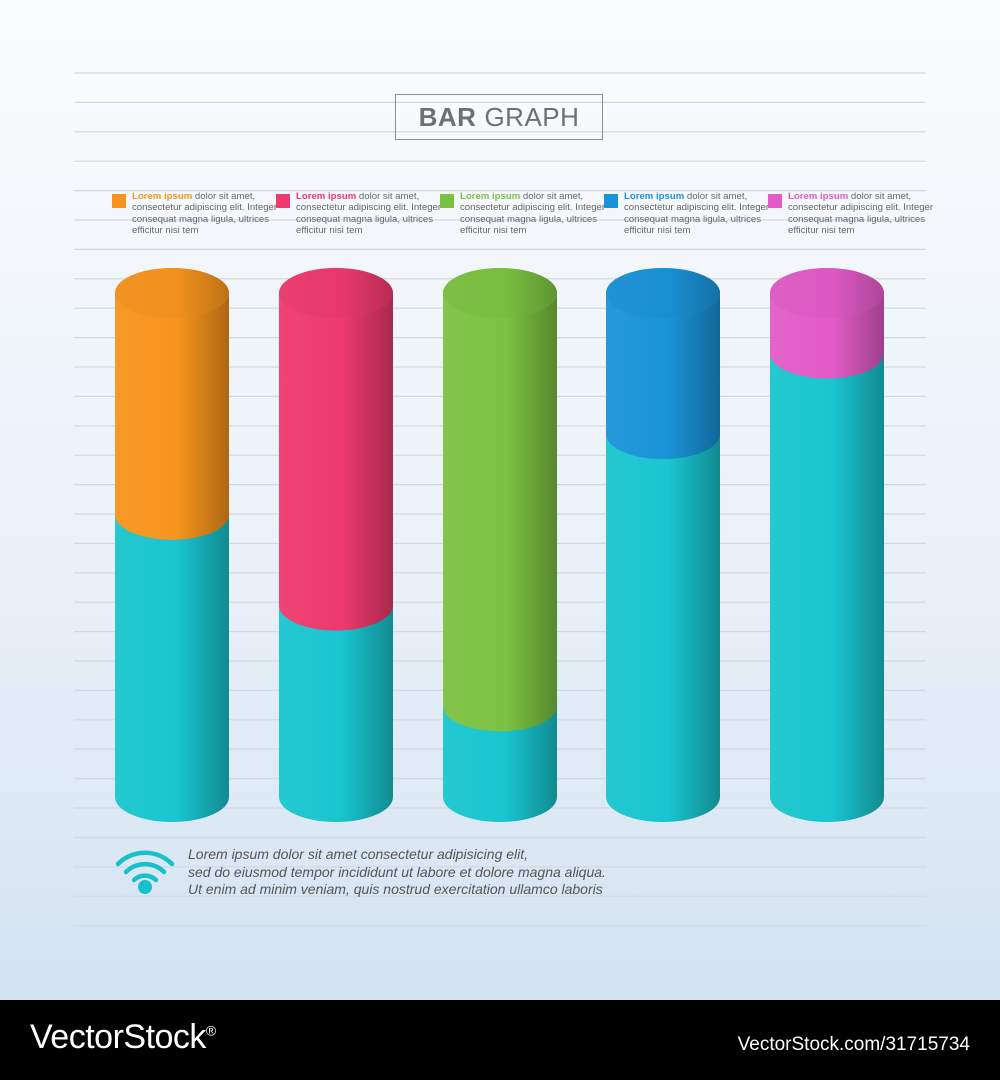  What do you see at coordinates (326, 196) in the screenshot?
I see `legend-head-2: Lorem ipsum` at bounding box center [326, 196].